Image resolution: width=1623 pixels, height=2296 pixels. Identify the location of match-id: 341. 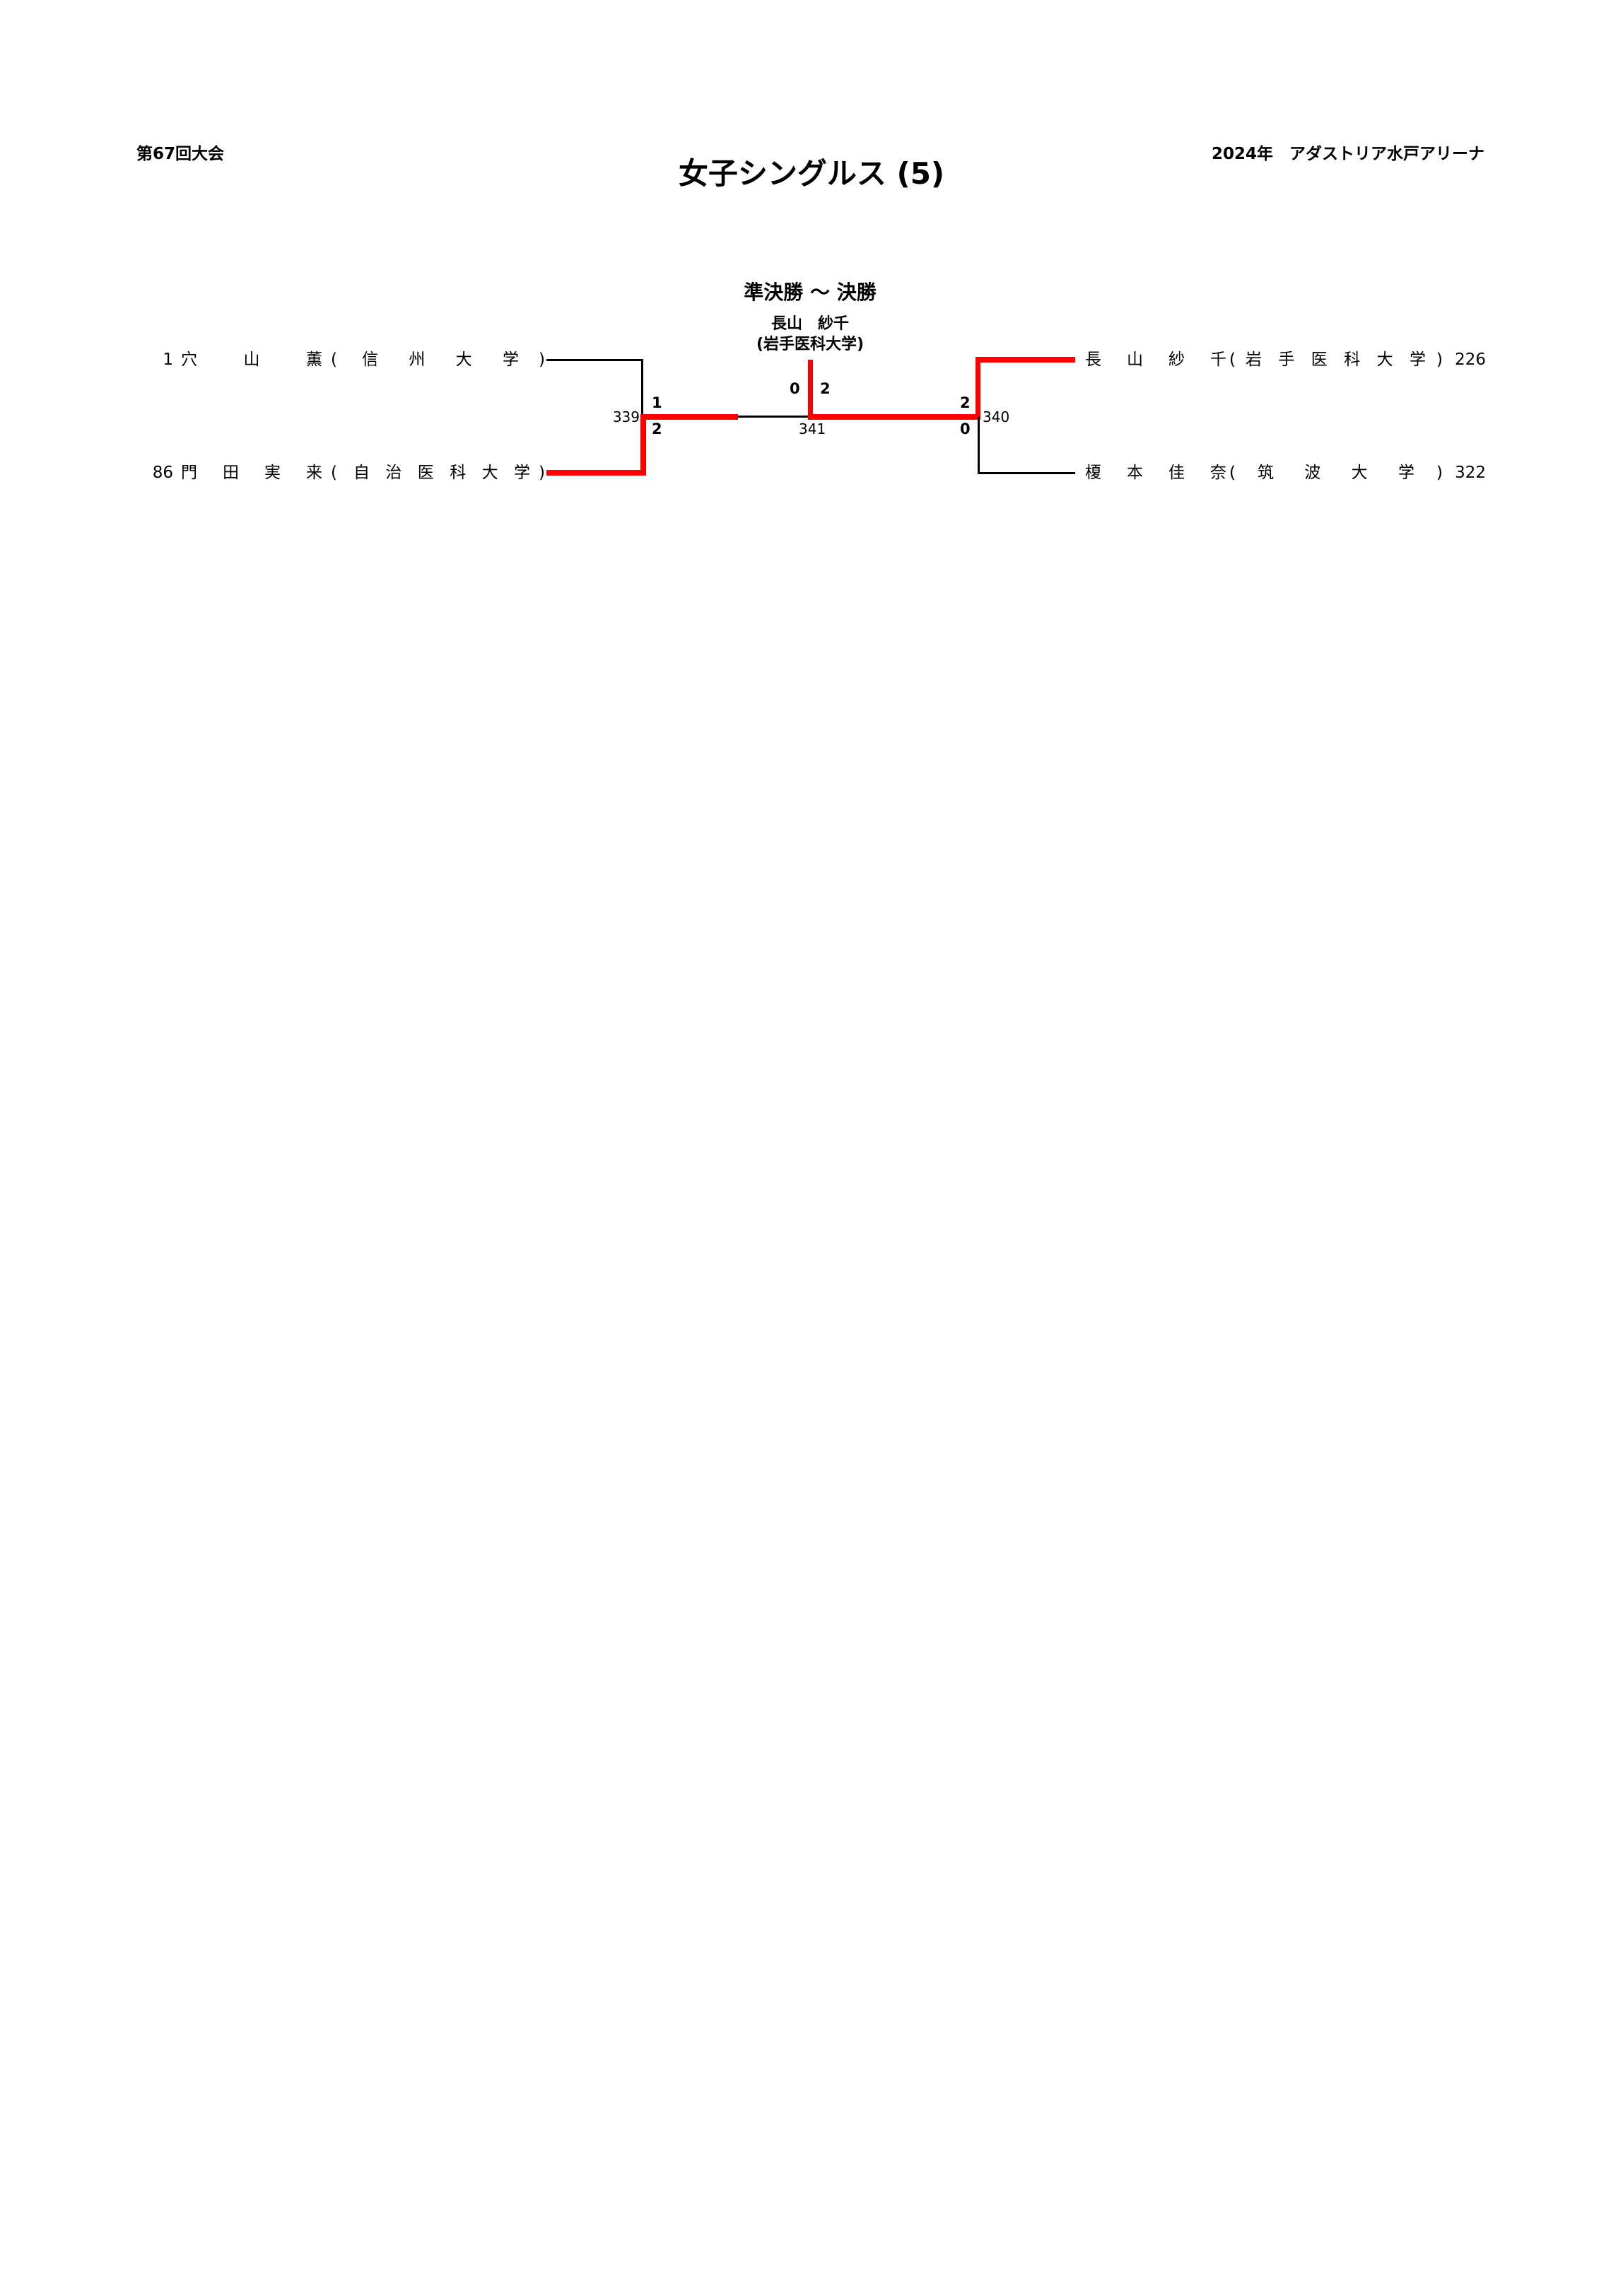
(812, 429).